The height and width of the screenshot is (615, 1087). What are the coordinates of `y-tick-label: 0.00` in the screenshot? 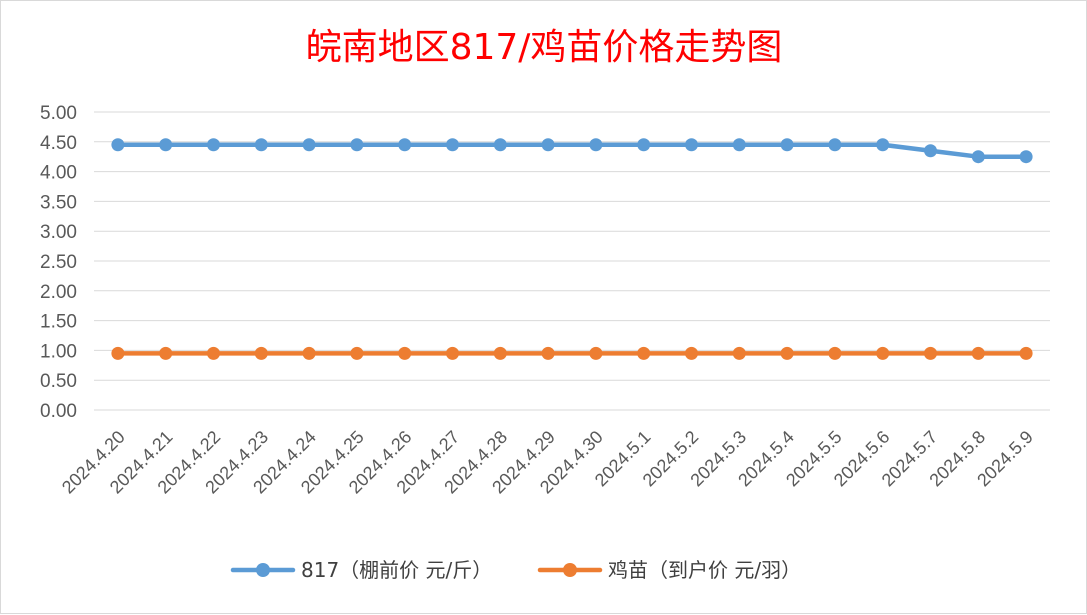 It's located at (58, 411).